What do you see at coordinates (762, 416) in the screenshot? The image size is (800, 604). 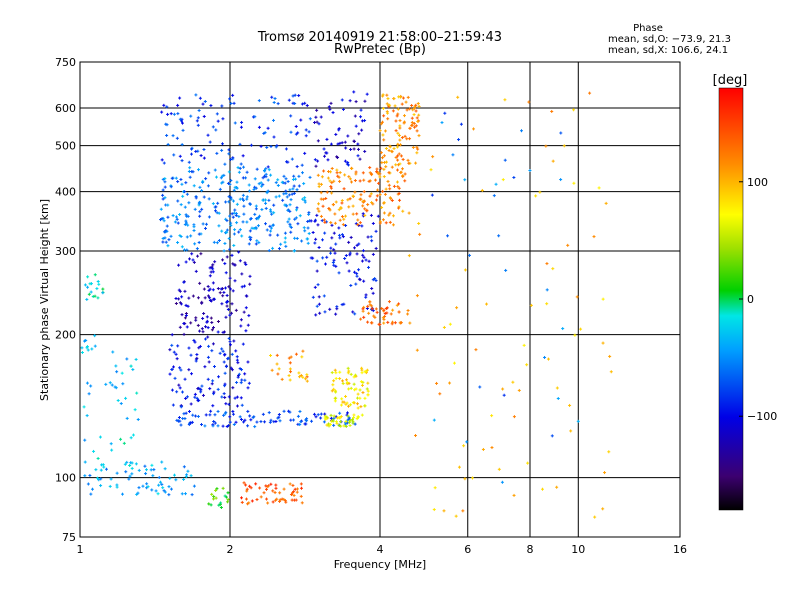 I see `colorbar-tick-label: −100` at bounding box center [762, 416].